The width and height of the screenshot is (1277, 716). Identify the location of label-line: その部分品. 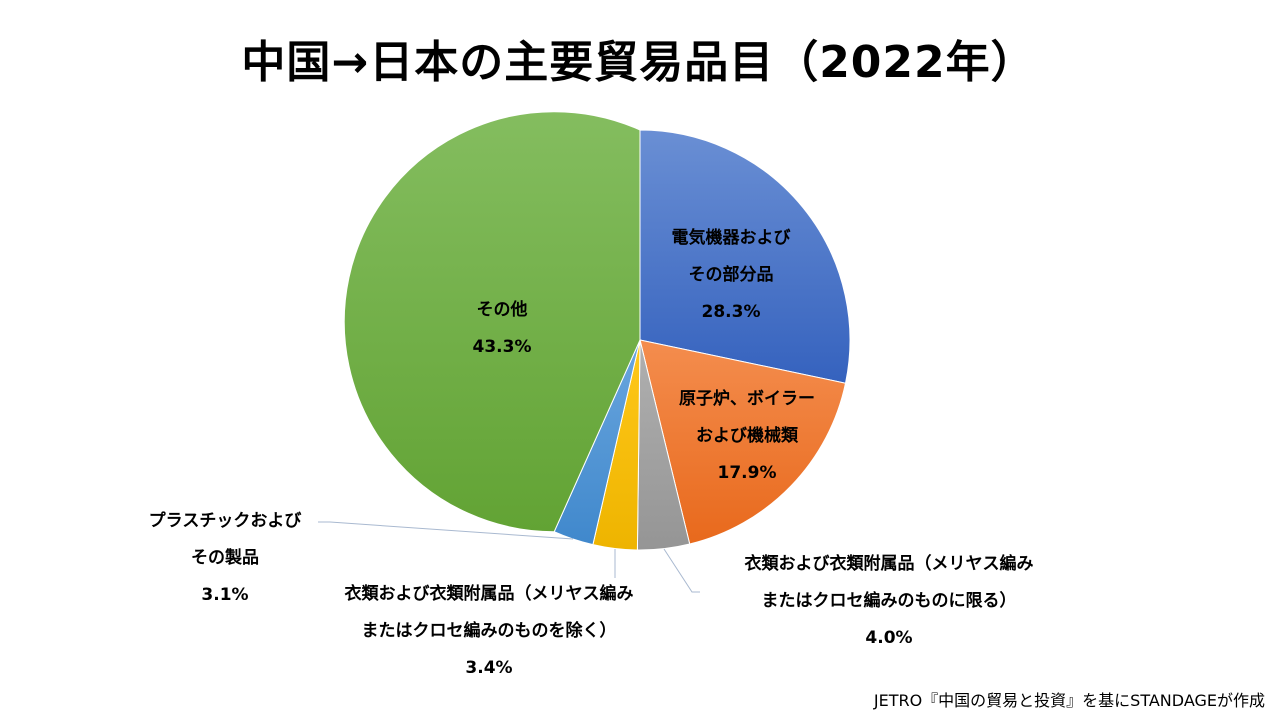
(731, 275).